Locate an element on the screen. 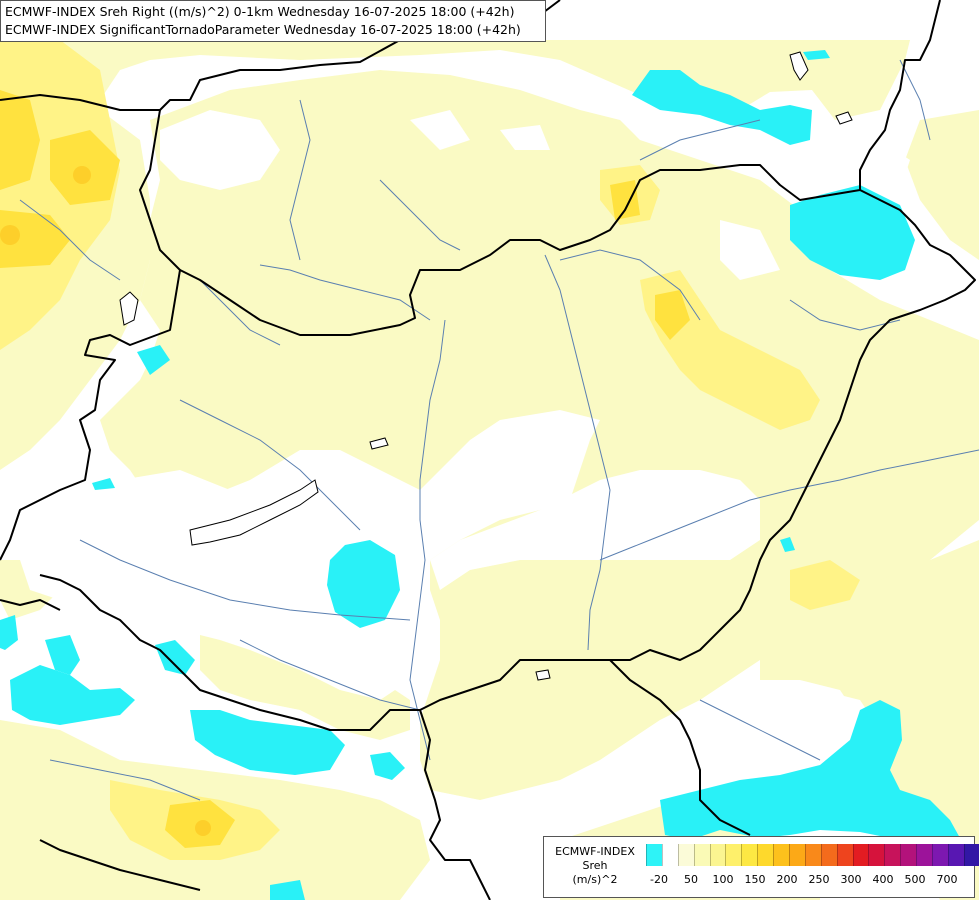 Image resolution: width=979 pixels, height=900 pixels. legend-tick-label: 100 is located at coordinates (723, 879).